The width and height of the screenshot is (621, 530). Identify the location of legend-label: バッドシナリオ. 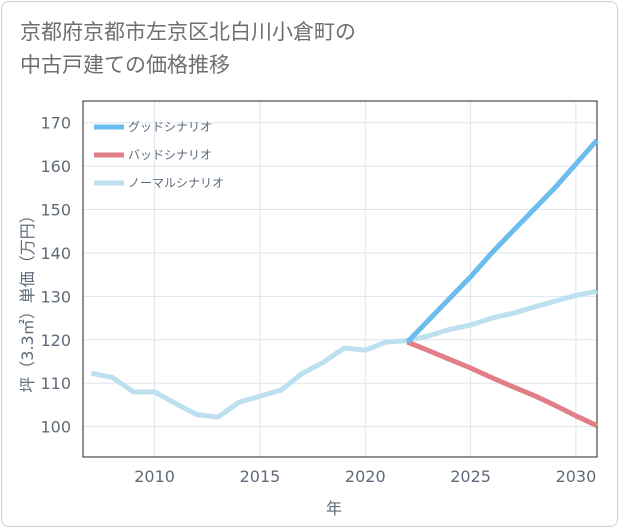
(170, 155).